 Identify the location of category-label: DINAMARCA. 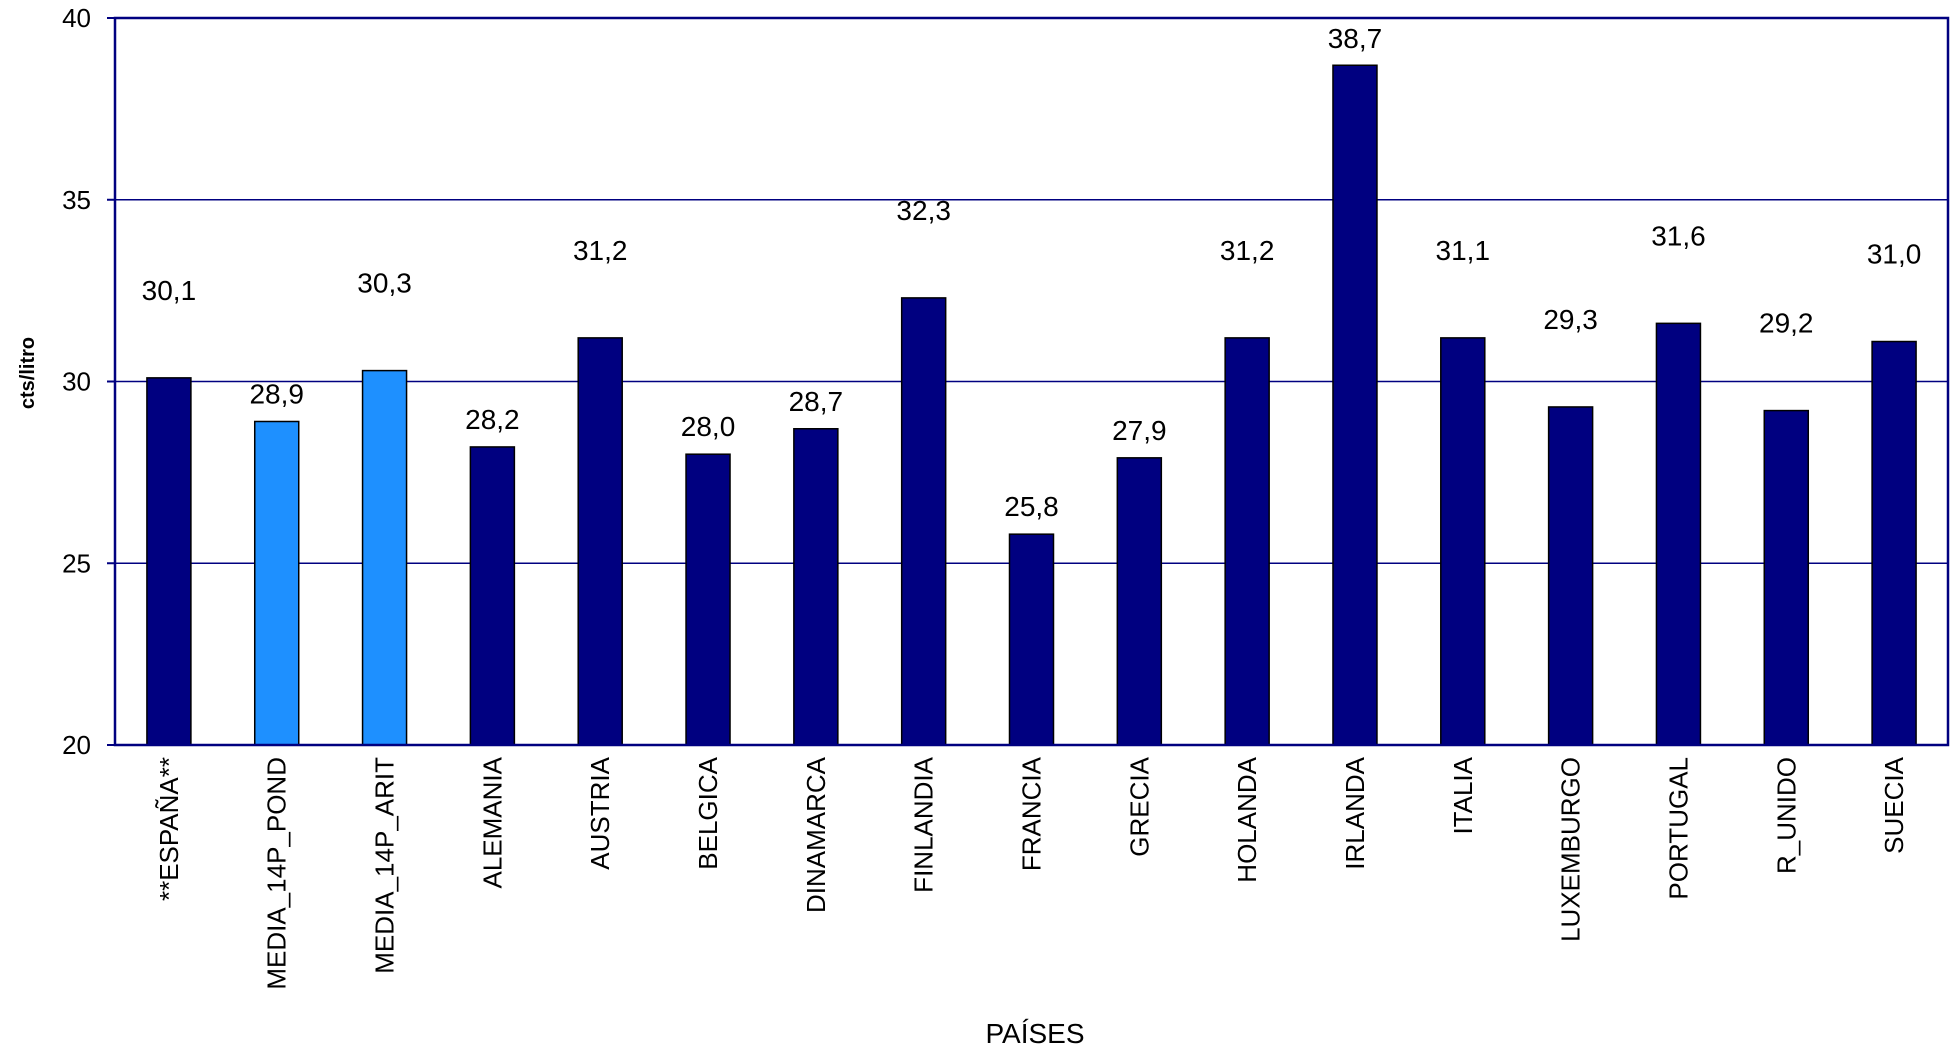
(816, 834).